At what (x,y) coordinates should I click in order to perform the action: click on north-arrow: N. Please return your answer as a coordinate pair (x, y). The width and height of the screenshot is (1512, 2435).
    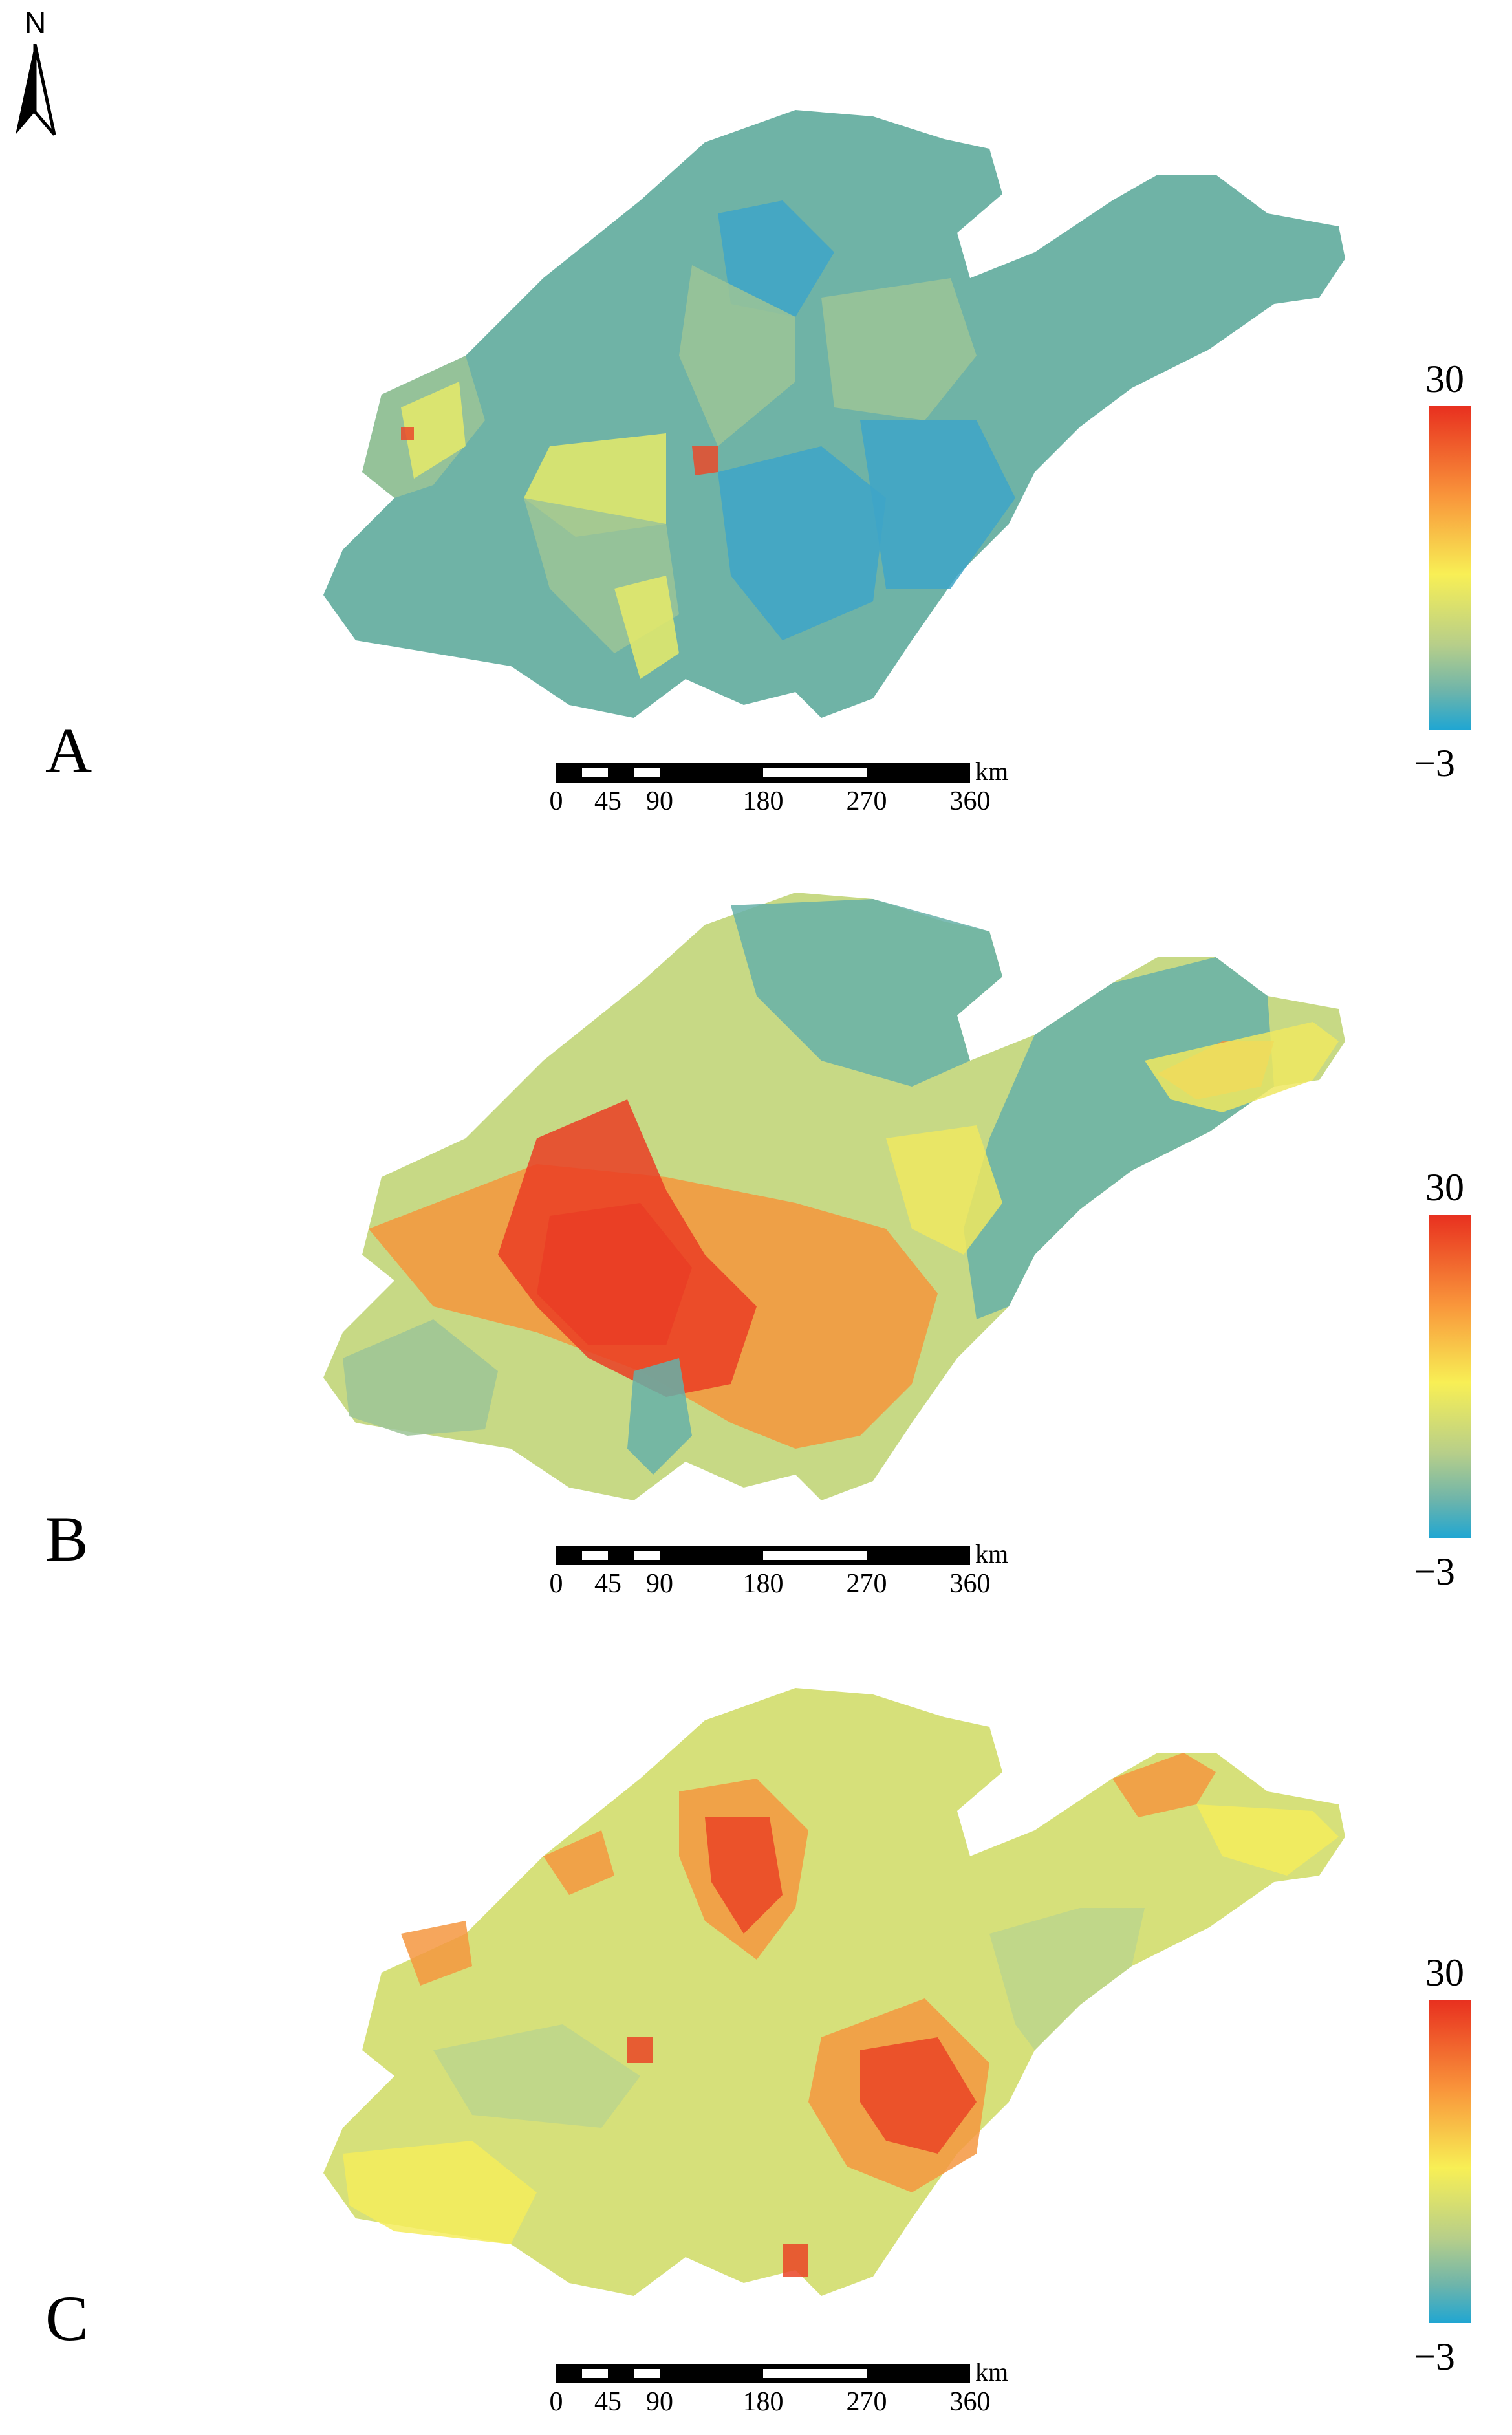
    Looking at the image, I should click on (38, 71).